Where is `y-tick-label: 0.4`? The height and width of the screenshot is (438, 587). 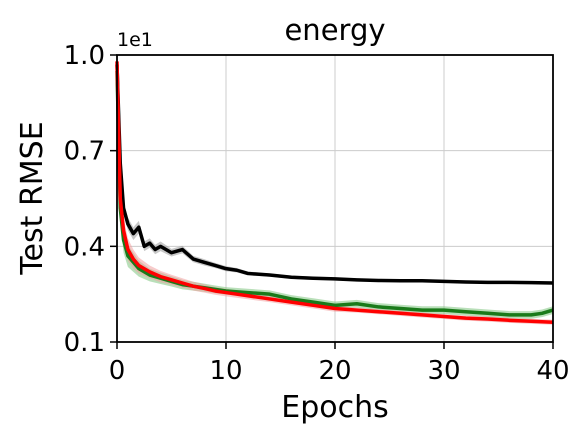 y-tick-label: 0.4 is located at coordinates (84, 247).